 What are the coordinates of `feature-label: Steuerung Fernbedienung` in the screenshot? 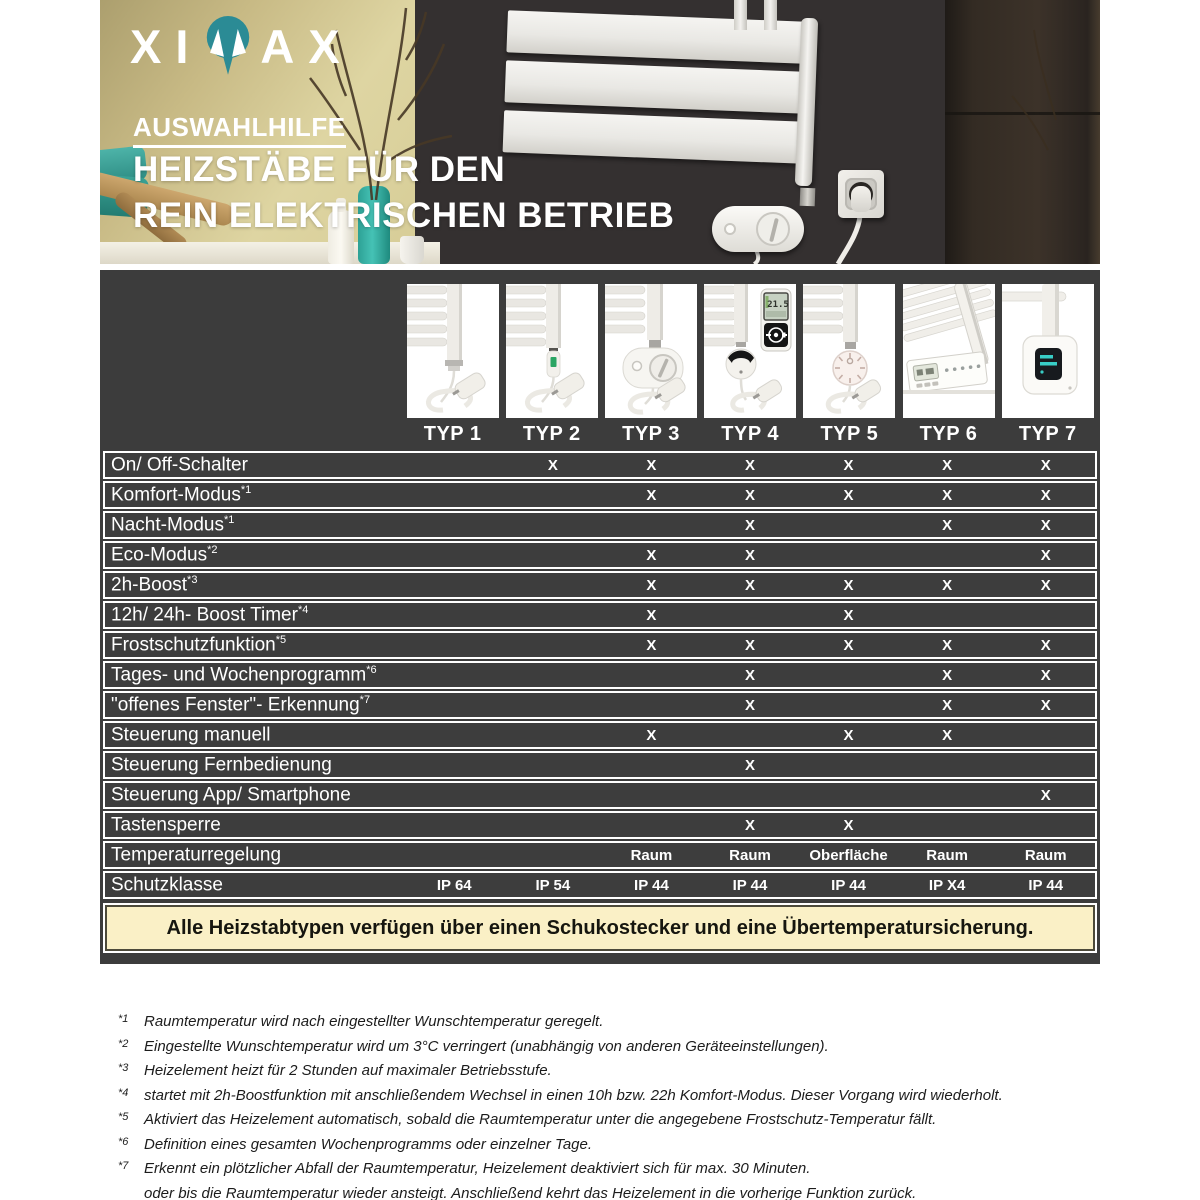 It's located at (221, 765).